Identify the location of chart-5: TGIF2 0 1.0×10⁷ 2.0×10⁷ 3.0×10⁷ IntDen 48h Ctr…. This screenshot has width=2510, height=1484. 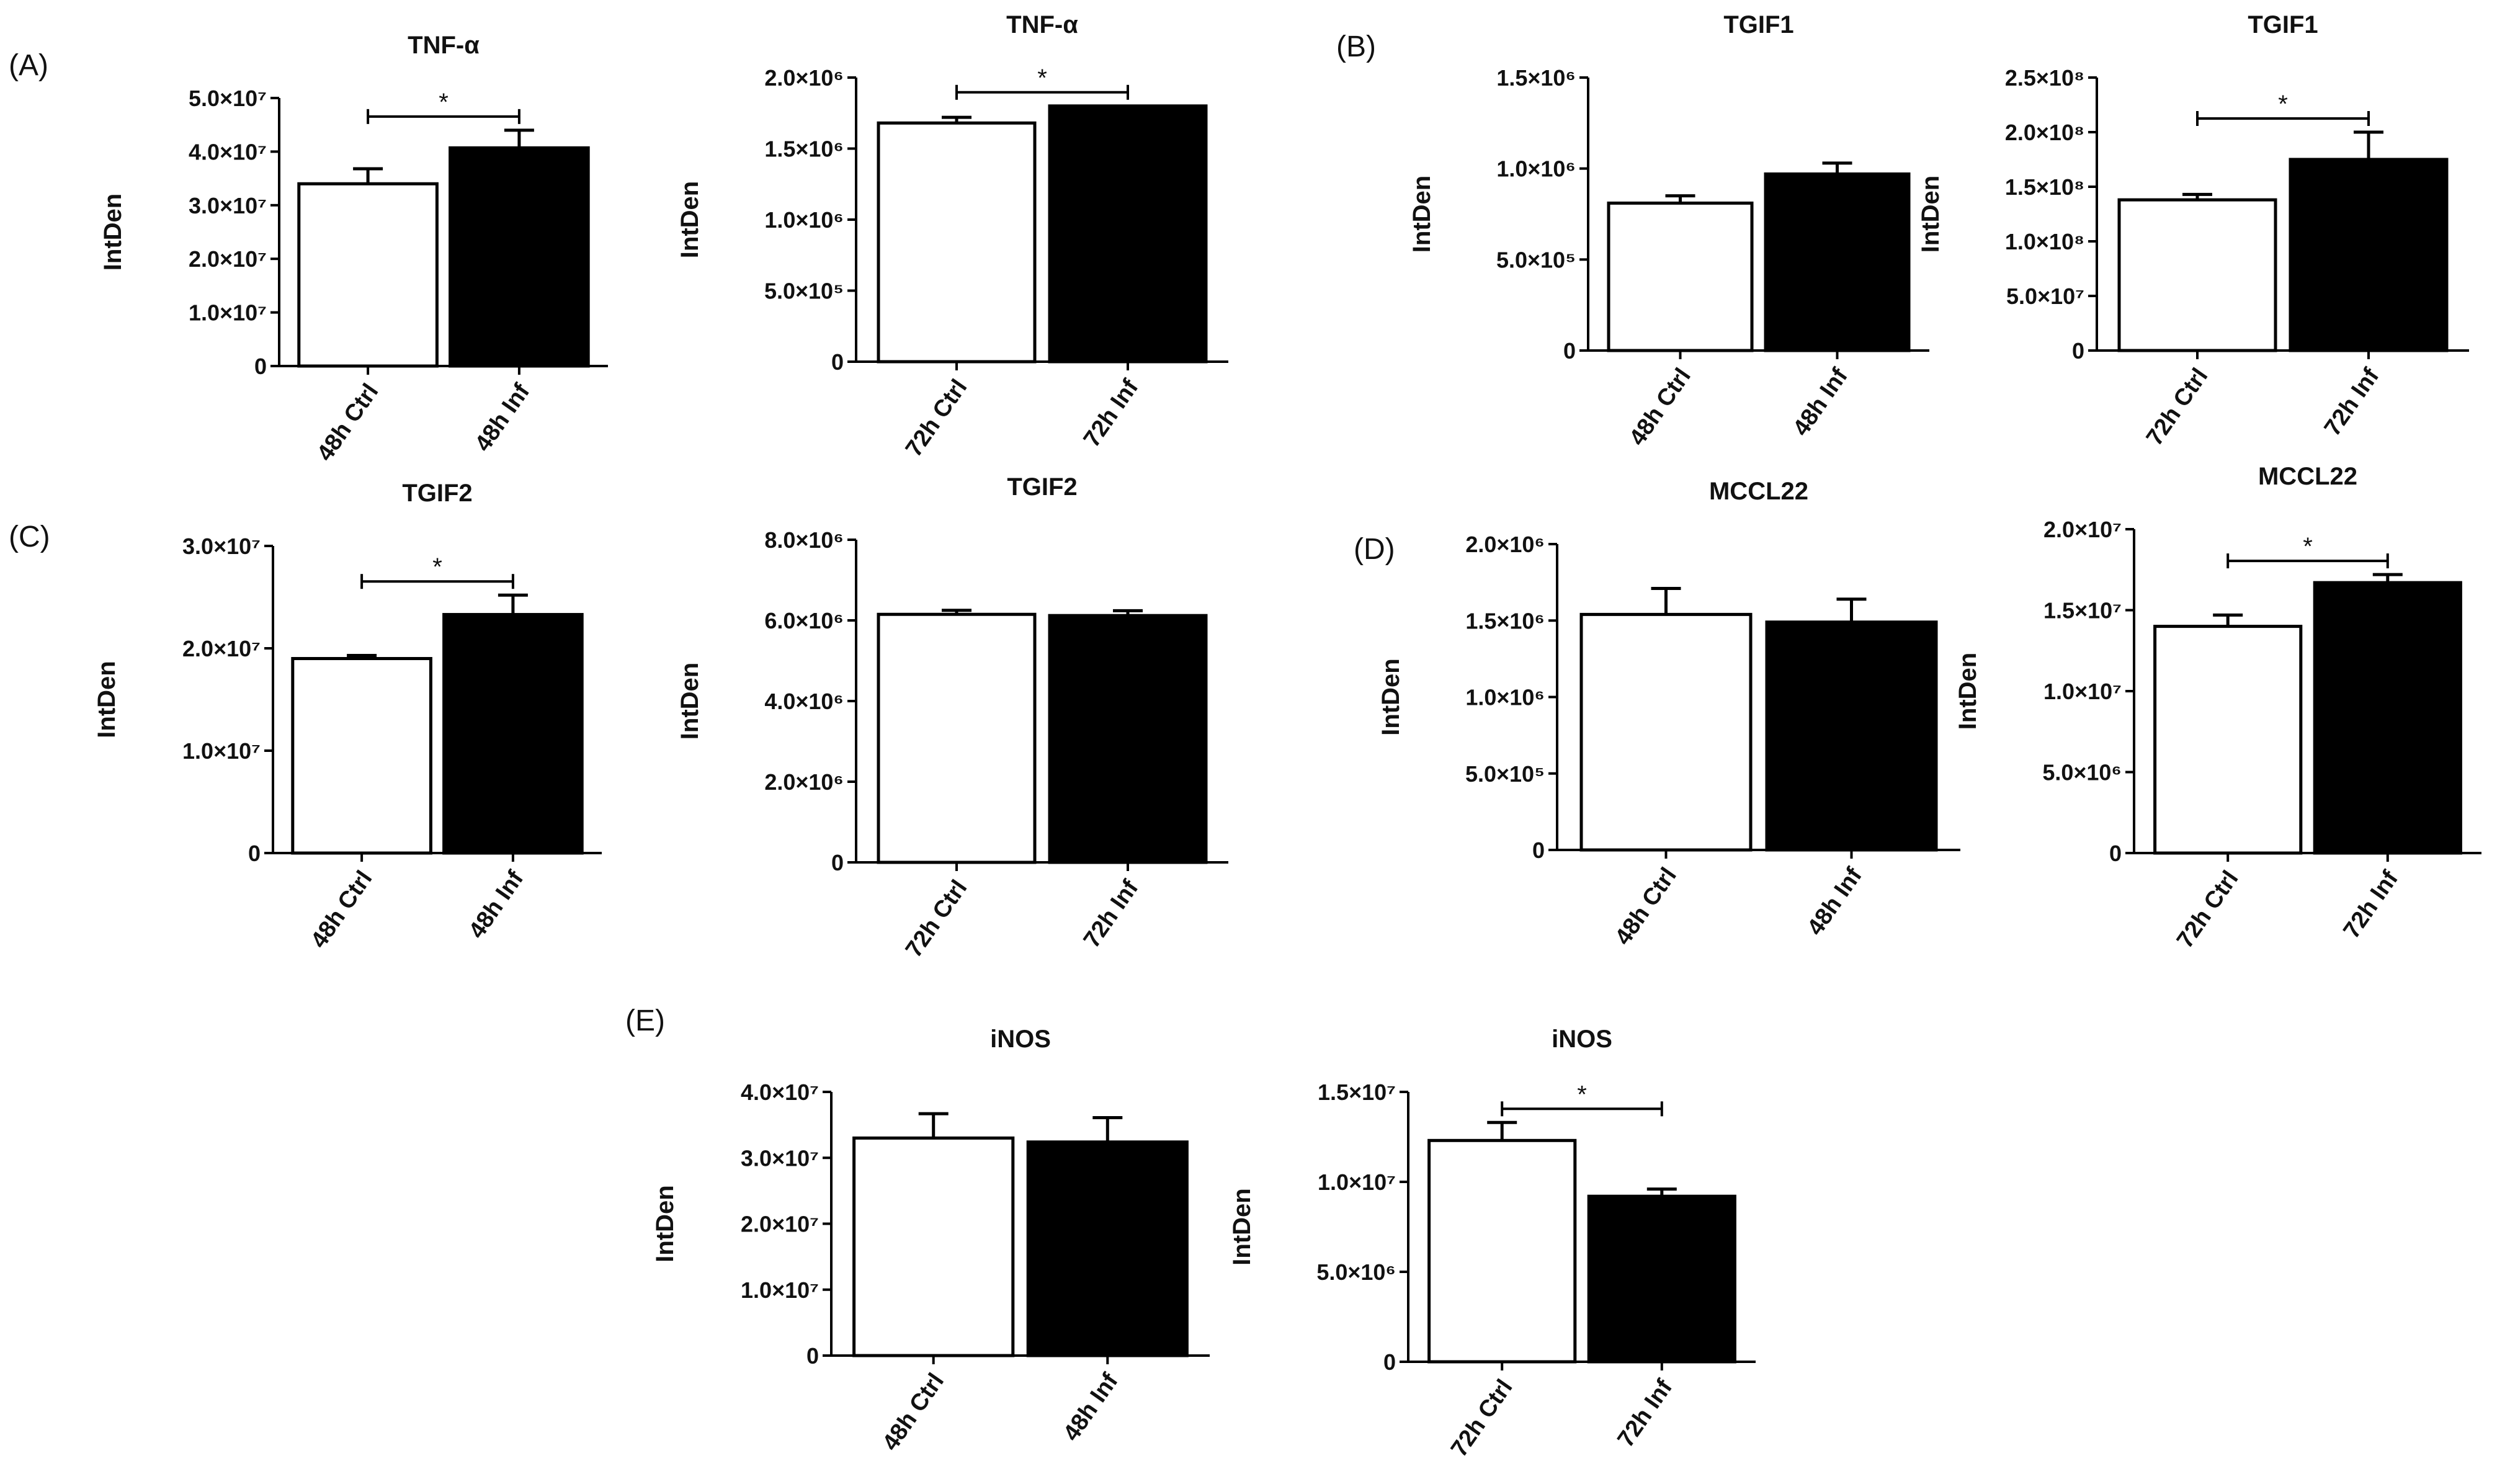
(348, 716).